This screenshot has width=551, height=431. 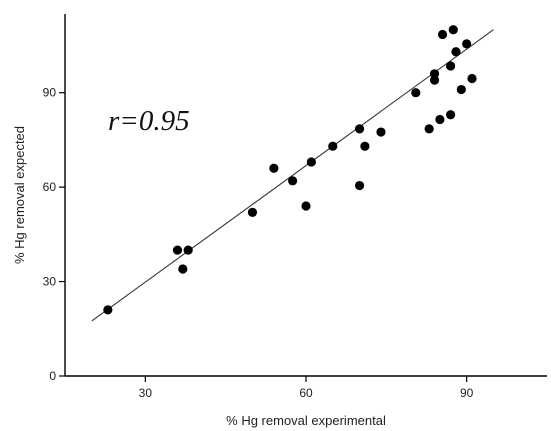 I want to click on y-tick-label-90: 90, so click(x=50, y=93).